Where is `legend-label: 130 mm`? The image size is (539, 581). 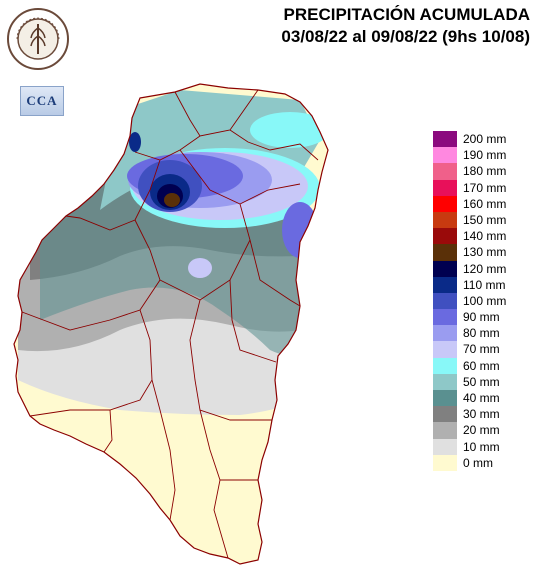 legend-label: 130 mm is located at coordinates (485, 252).